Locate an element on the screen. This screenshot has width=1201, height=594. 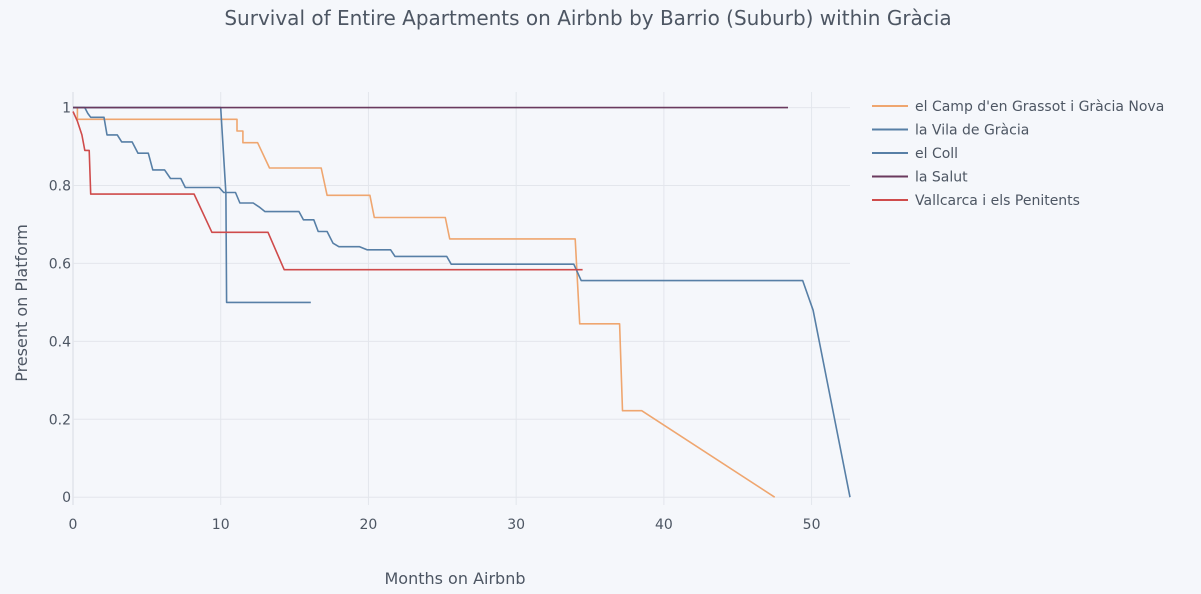
x-tick-label: 20 is located at coordinates (369, 525).